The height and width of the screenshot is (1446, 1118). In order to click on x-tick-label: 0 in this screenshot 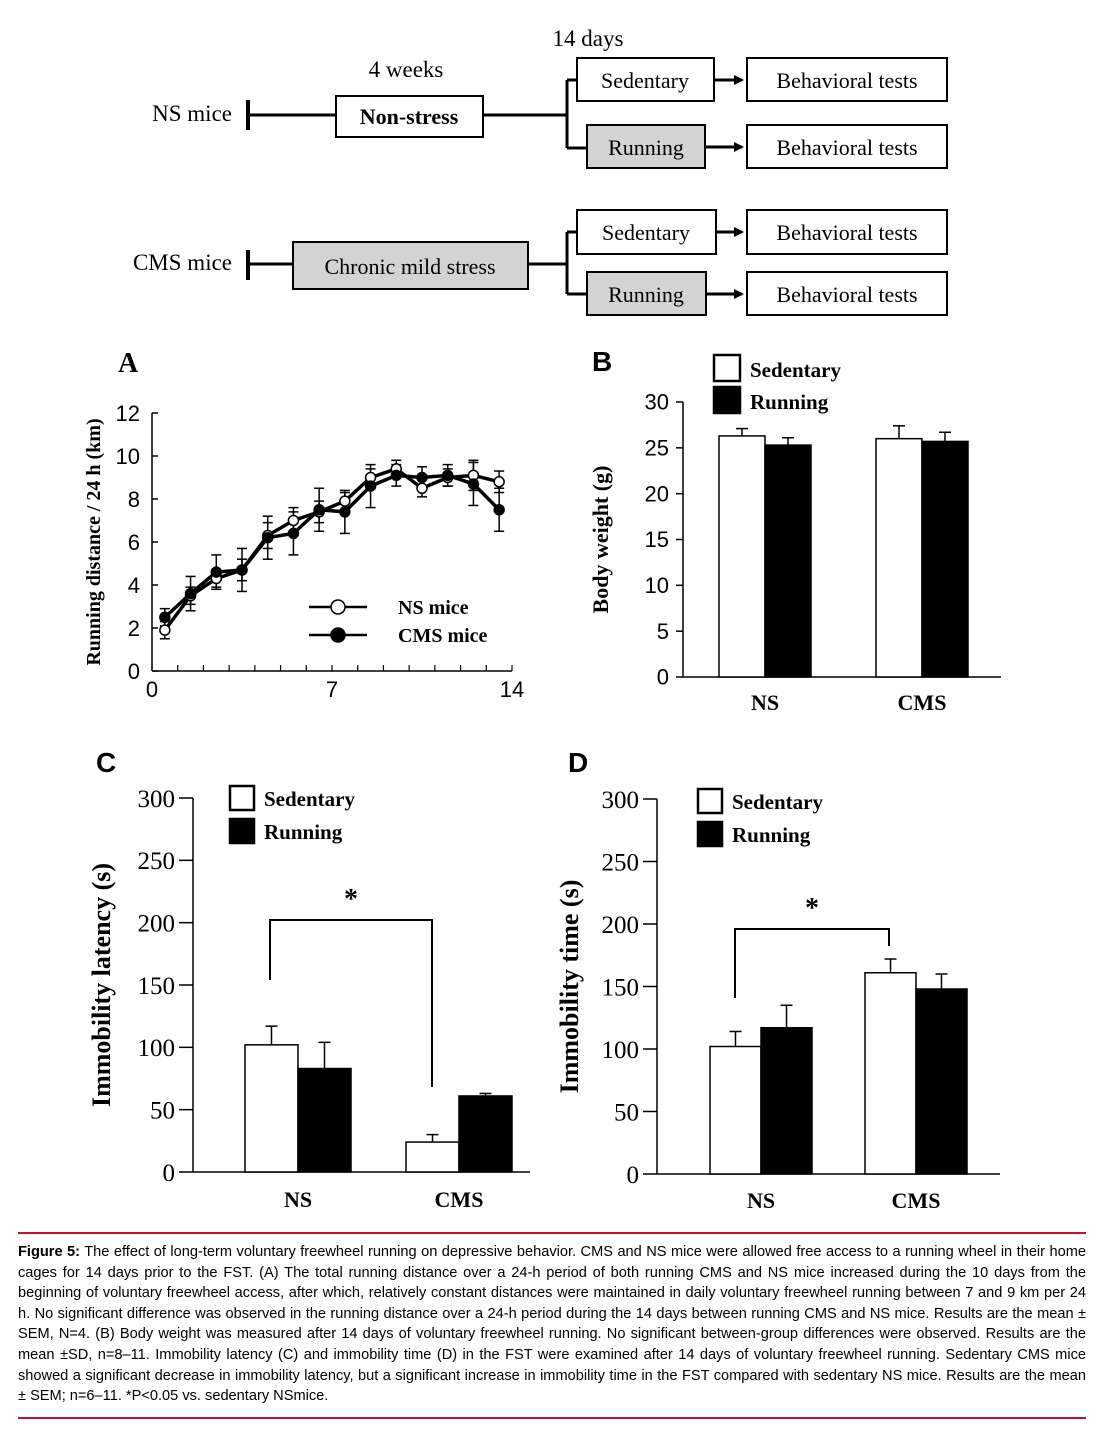, I will do `click(152, 689)`.